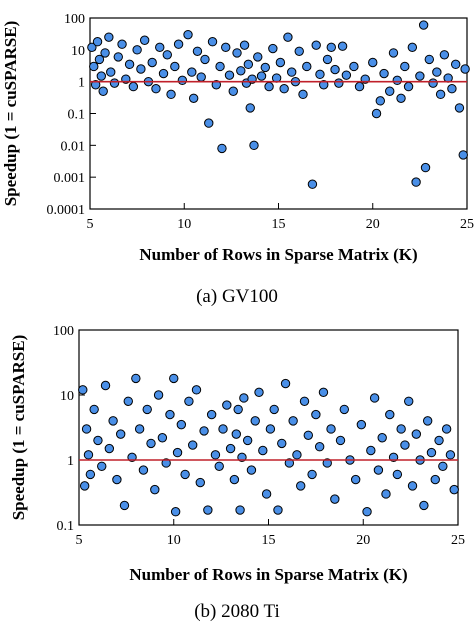 The image size is (474, 627). I want to click on x-tick-label: 15, so click(279, 224).